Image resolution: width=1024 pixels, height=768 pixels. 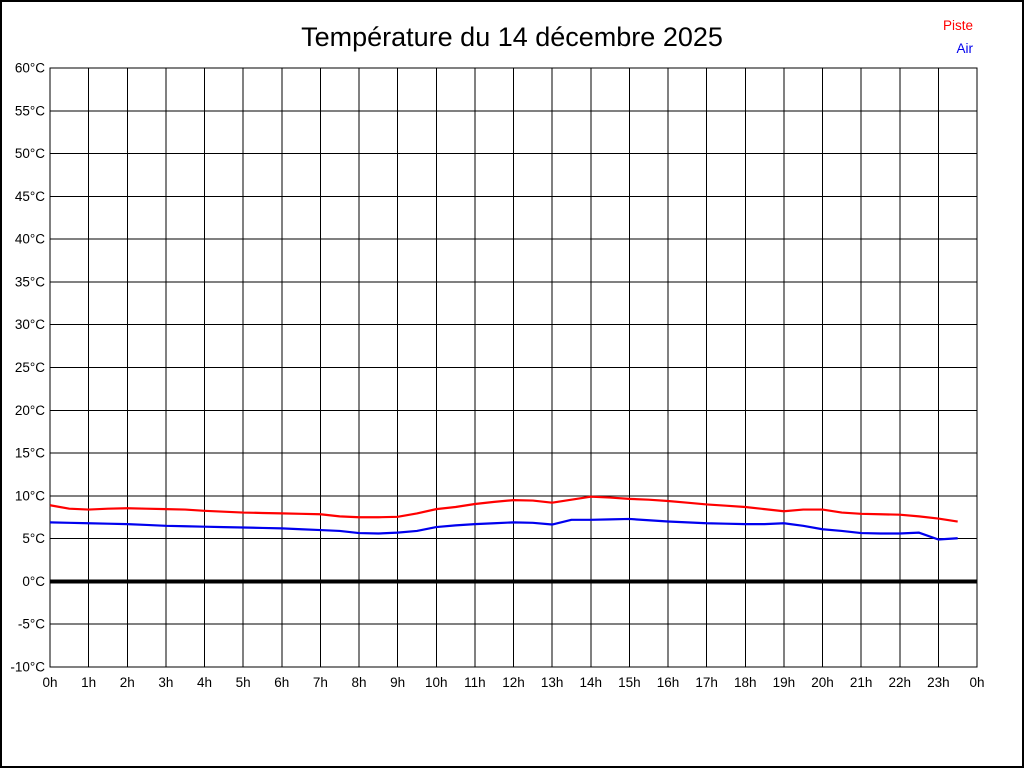 What do you see at coordinates (33, 581) in the screenshot?
I see `y-tick-label: 0°C` at bounding box center [33, 581].